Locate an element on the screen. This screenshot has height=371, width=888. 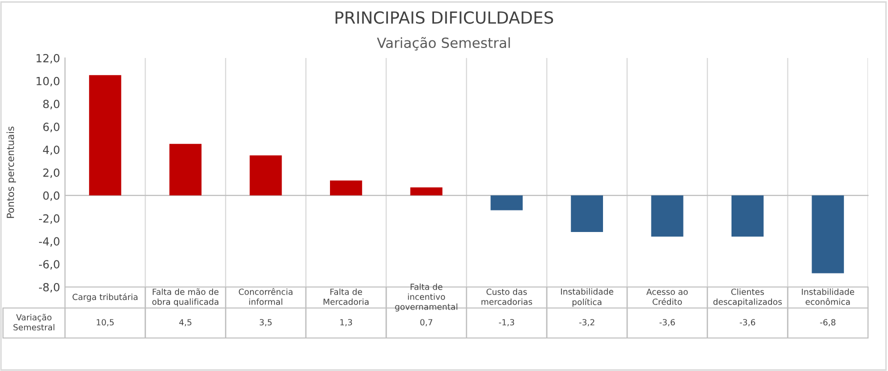
x-tick-label: Falta de mão de obra qualificada is located at coordinates (185, 297).